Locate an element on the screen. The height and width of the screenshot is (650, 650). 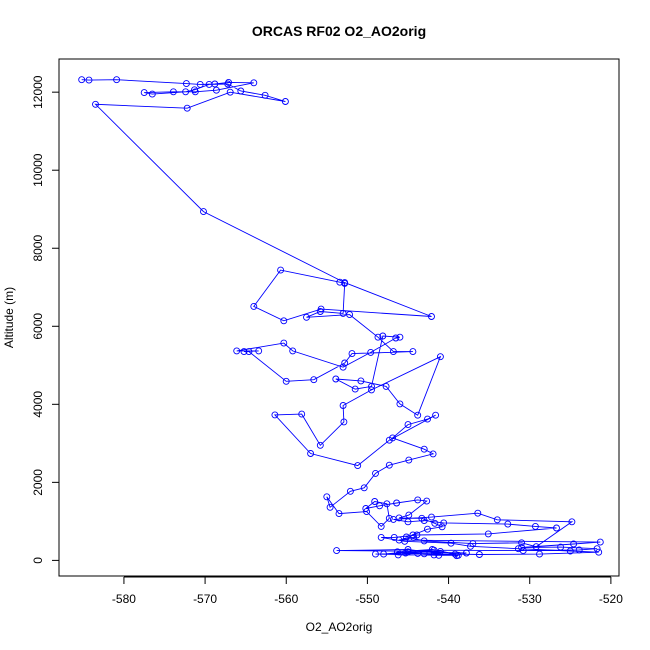
y-tick-label: 0 is located at coordinates (38, 560).